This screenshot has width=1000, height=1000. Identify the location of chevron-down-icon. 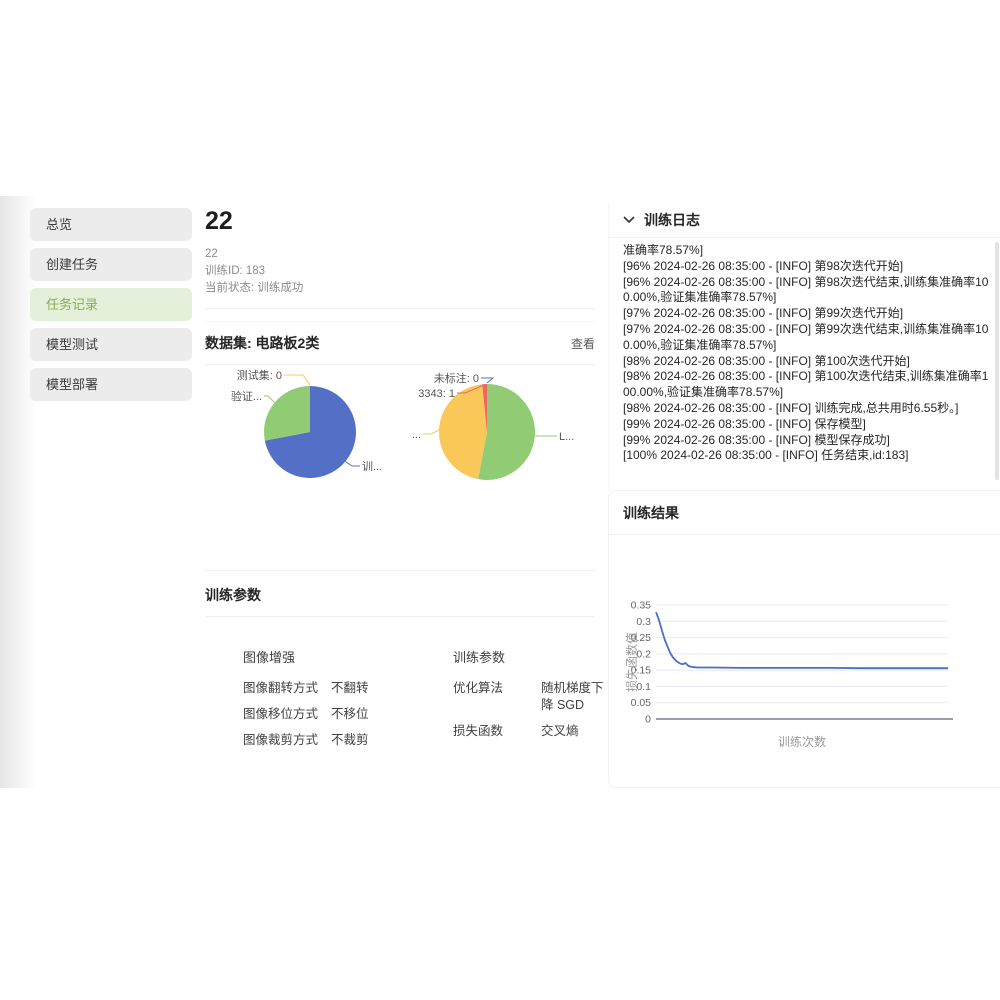
(629, 220).